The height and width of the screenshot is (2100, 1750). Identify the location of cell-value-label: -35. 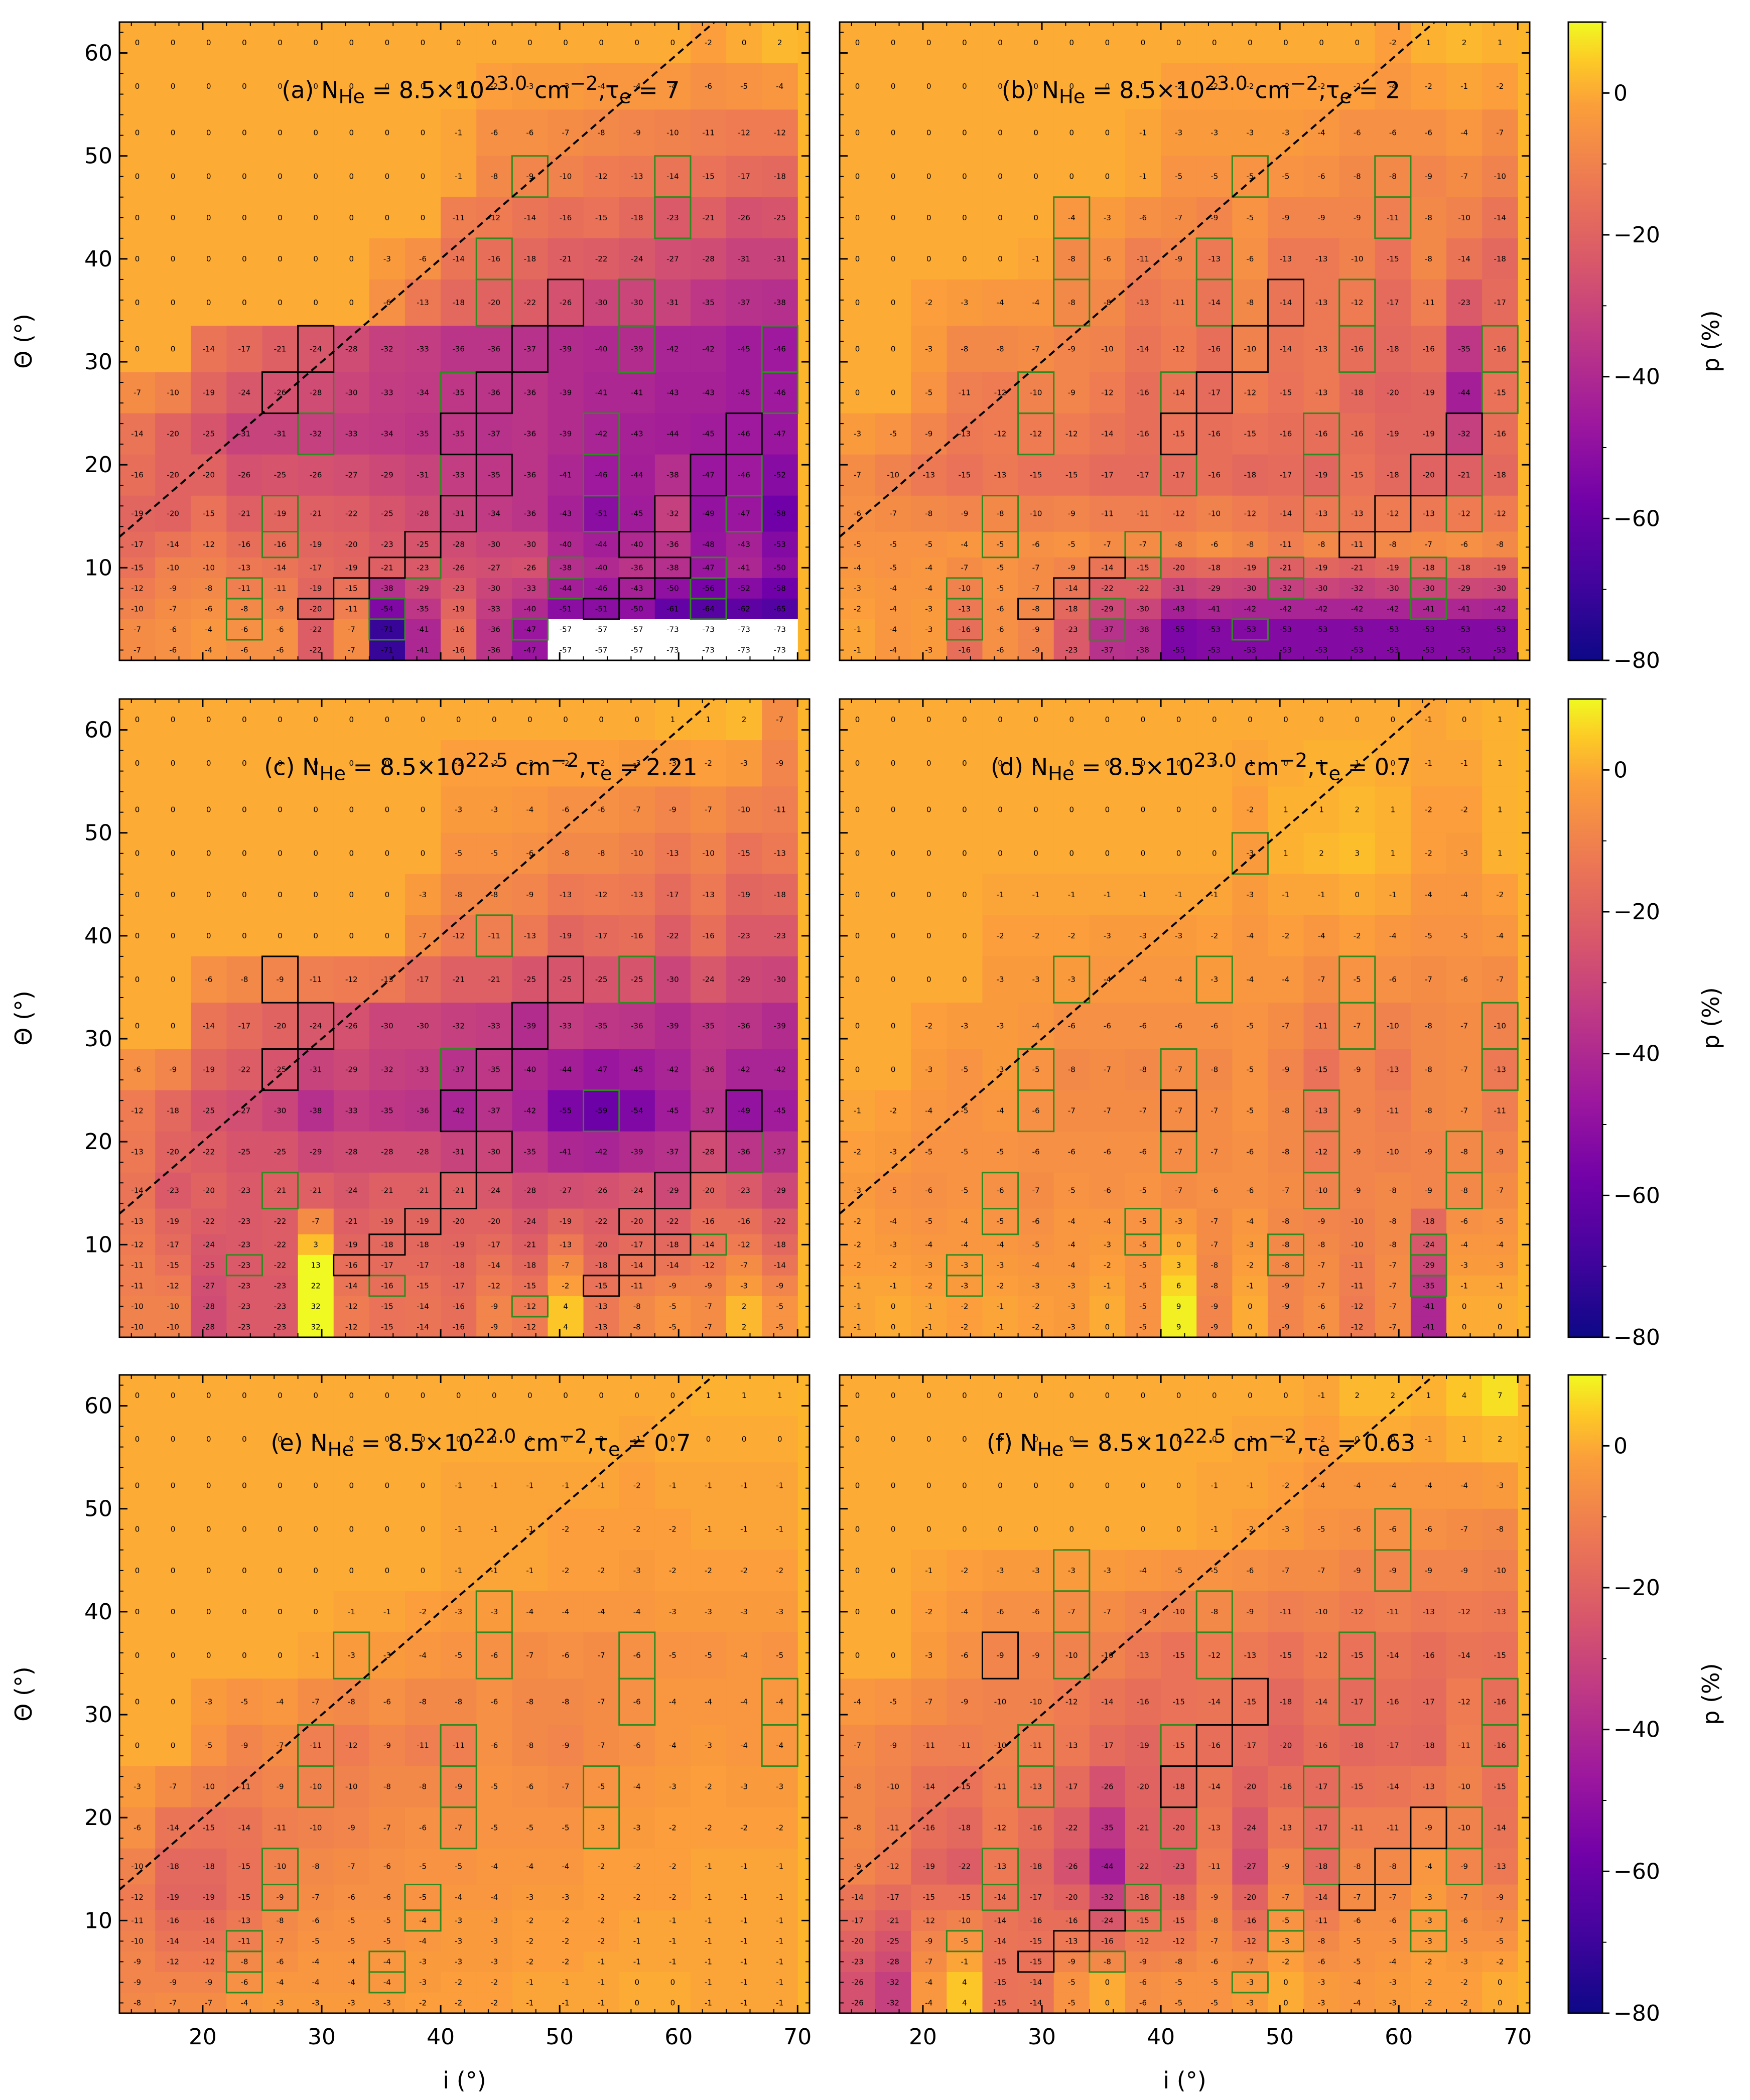
(708, 1025).